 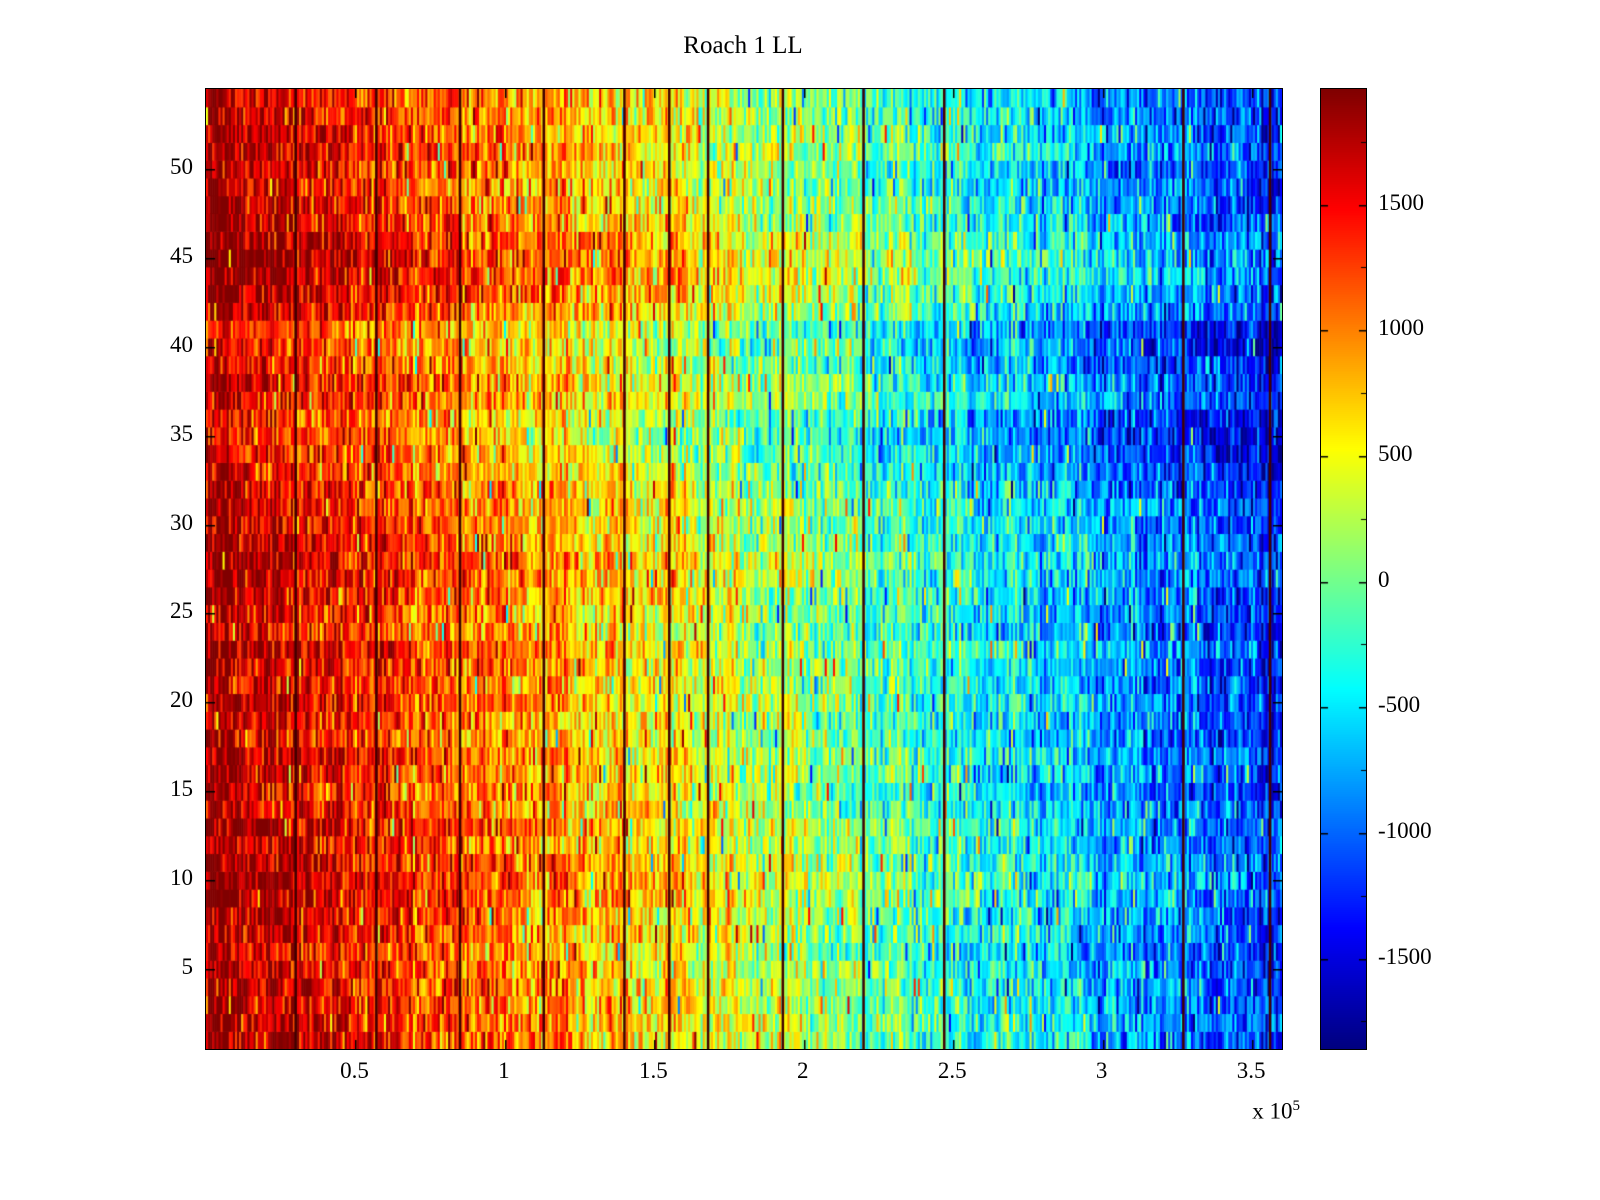 I want to click on x-exponent-power: 5, so click(x=1296, y=1106).